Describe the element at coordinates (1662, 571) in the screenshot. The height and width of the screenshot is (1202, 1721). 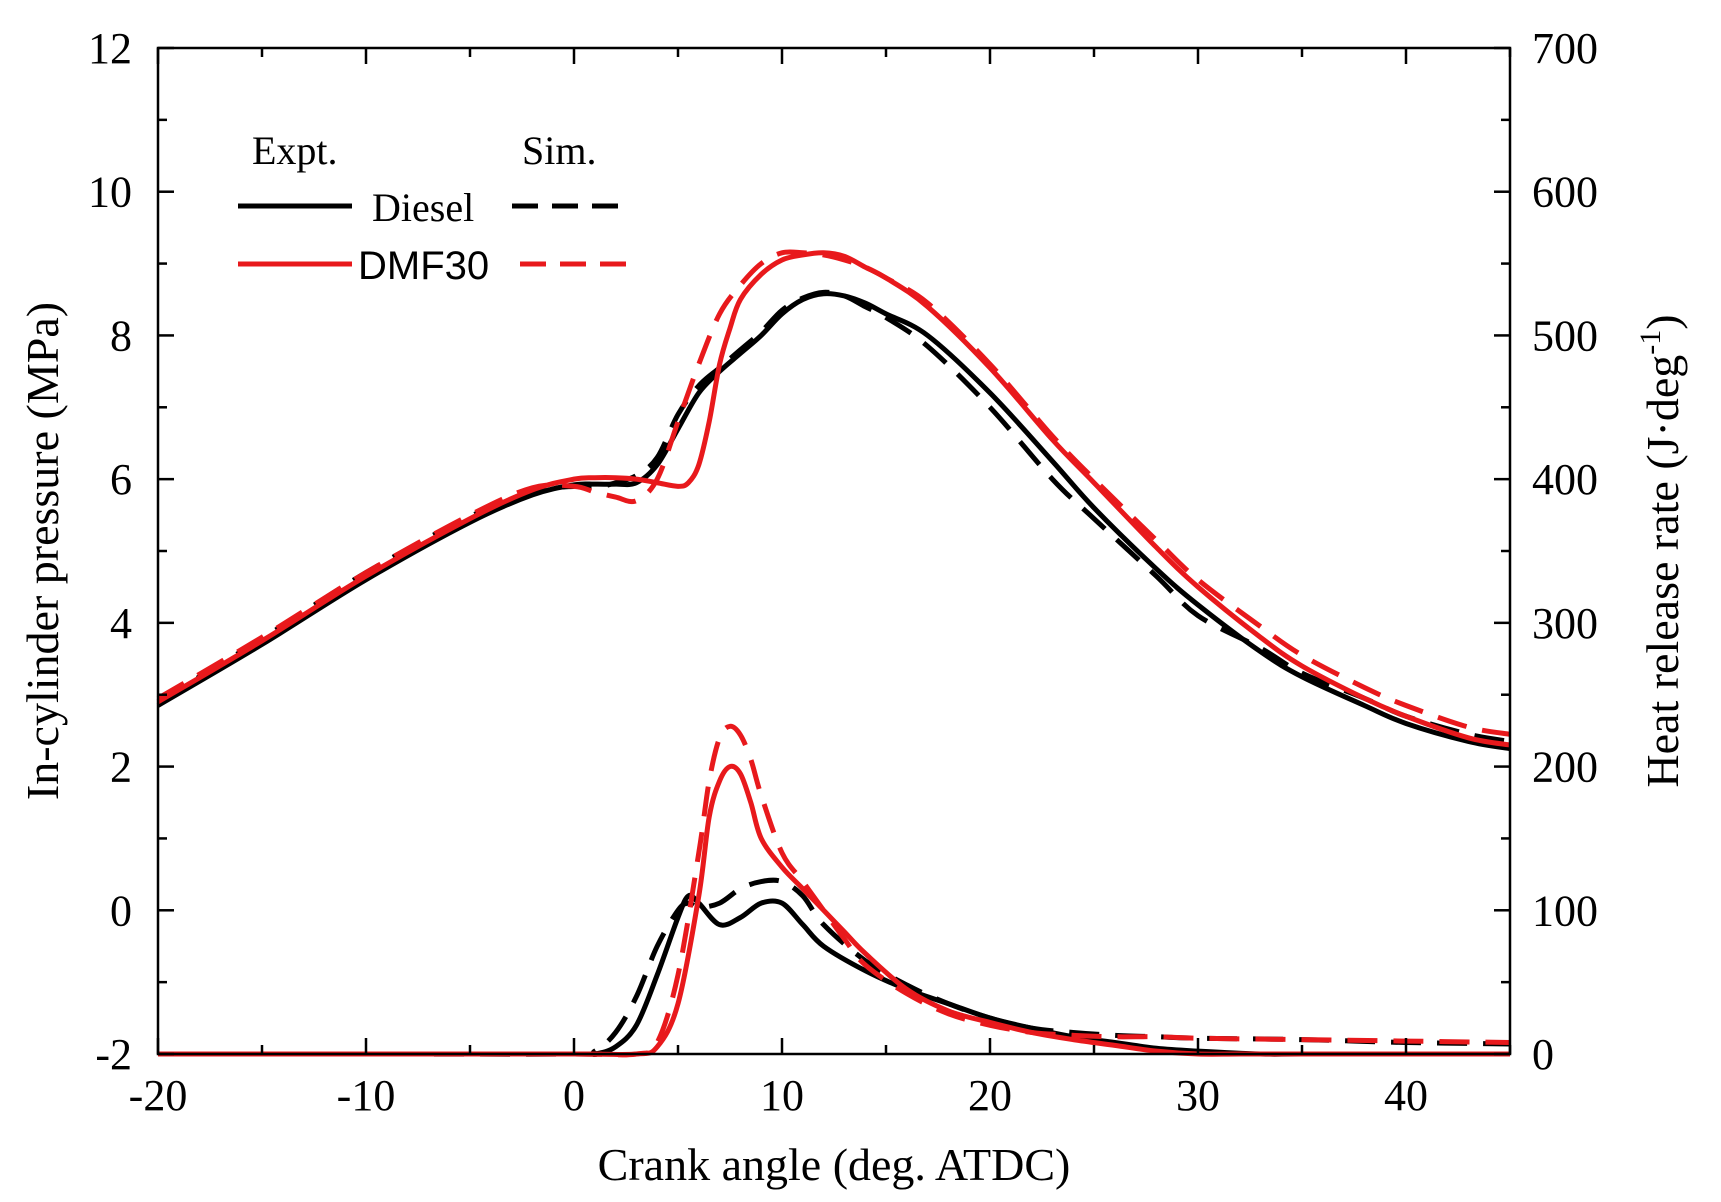
I see `y-right-axis-title-main: Heat release rate (J·deg` at that location.